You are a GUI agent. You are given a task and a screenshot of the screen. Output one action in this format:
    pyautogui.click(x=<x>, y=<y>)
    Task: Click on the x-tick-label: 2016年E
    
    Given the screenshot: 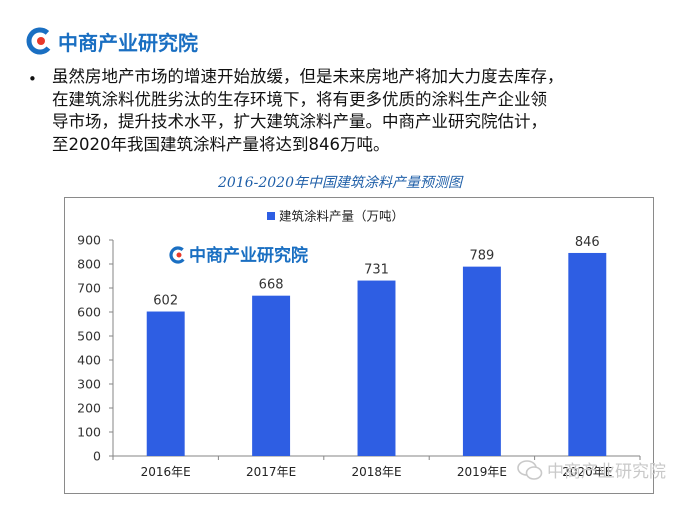 What is the action you would take?
    pyautogui.click(x=166, y=472)
    